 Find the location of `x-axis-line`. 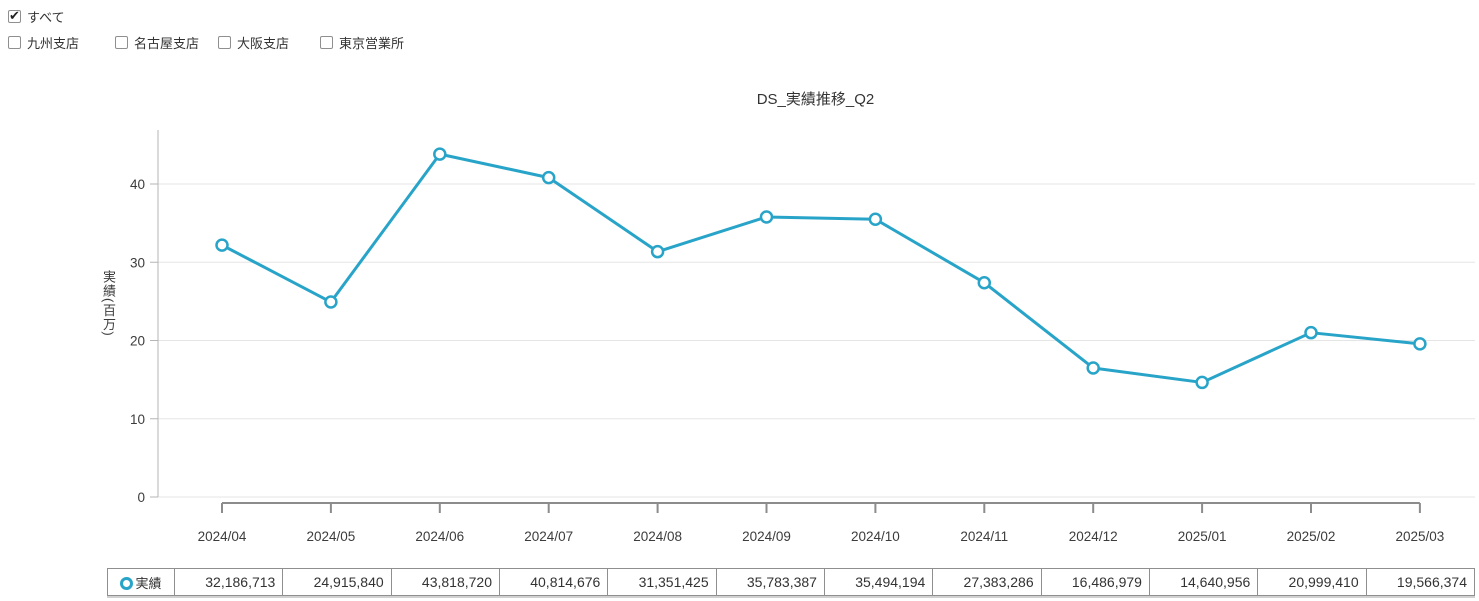

x-axis-line is located at coordinates (821, 507).